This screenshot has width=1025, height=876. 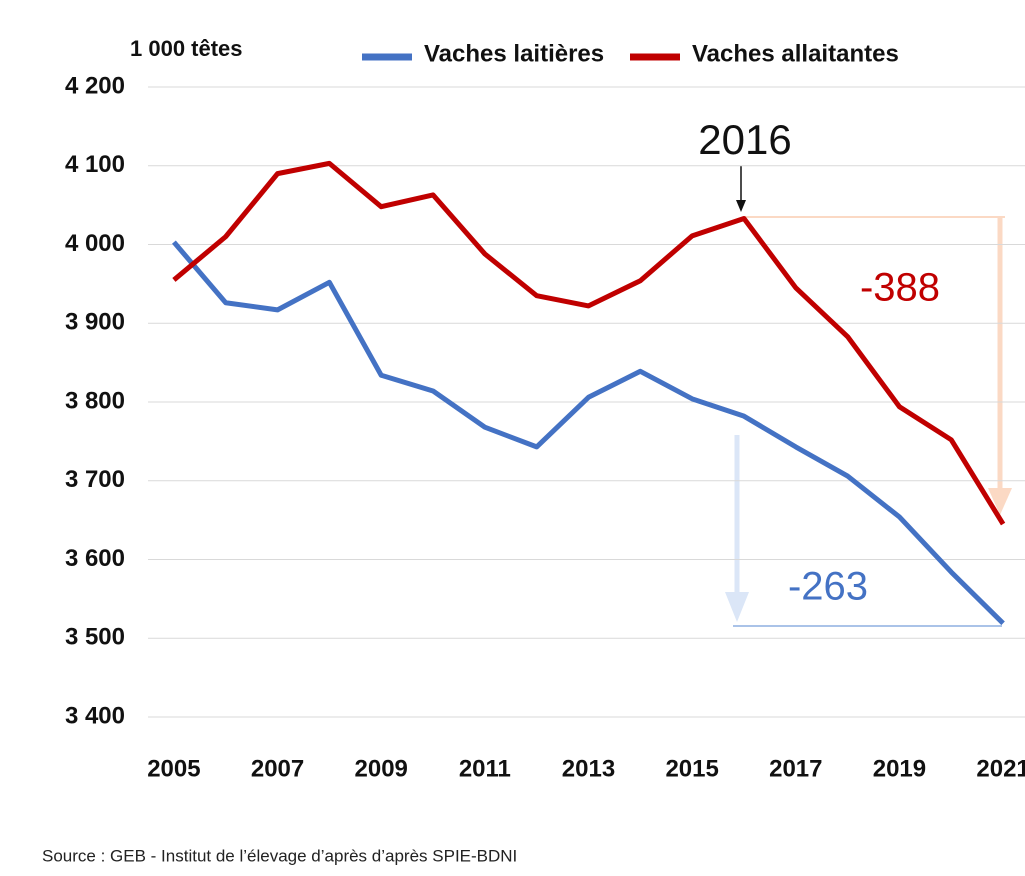 What do you see at coordinates (899, 768) in the screenshot?
I see `x-tick-label: 2019` at bounding box center [899, 768].